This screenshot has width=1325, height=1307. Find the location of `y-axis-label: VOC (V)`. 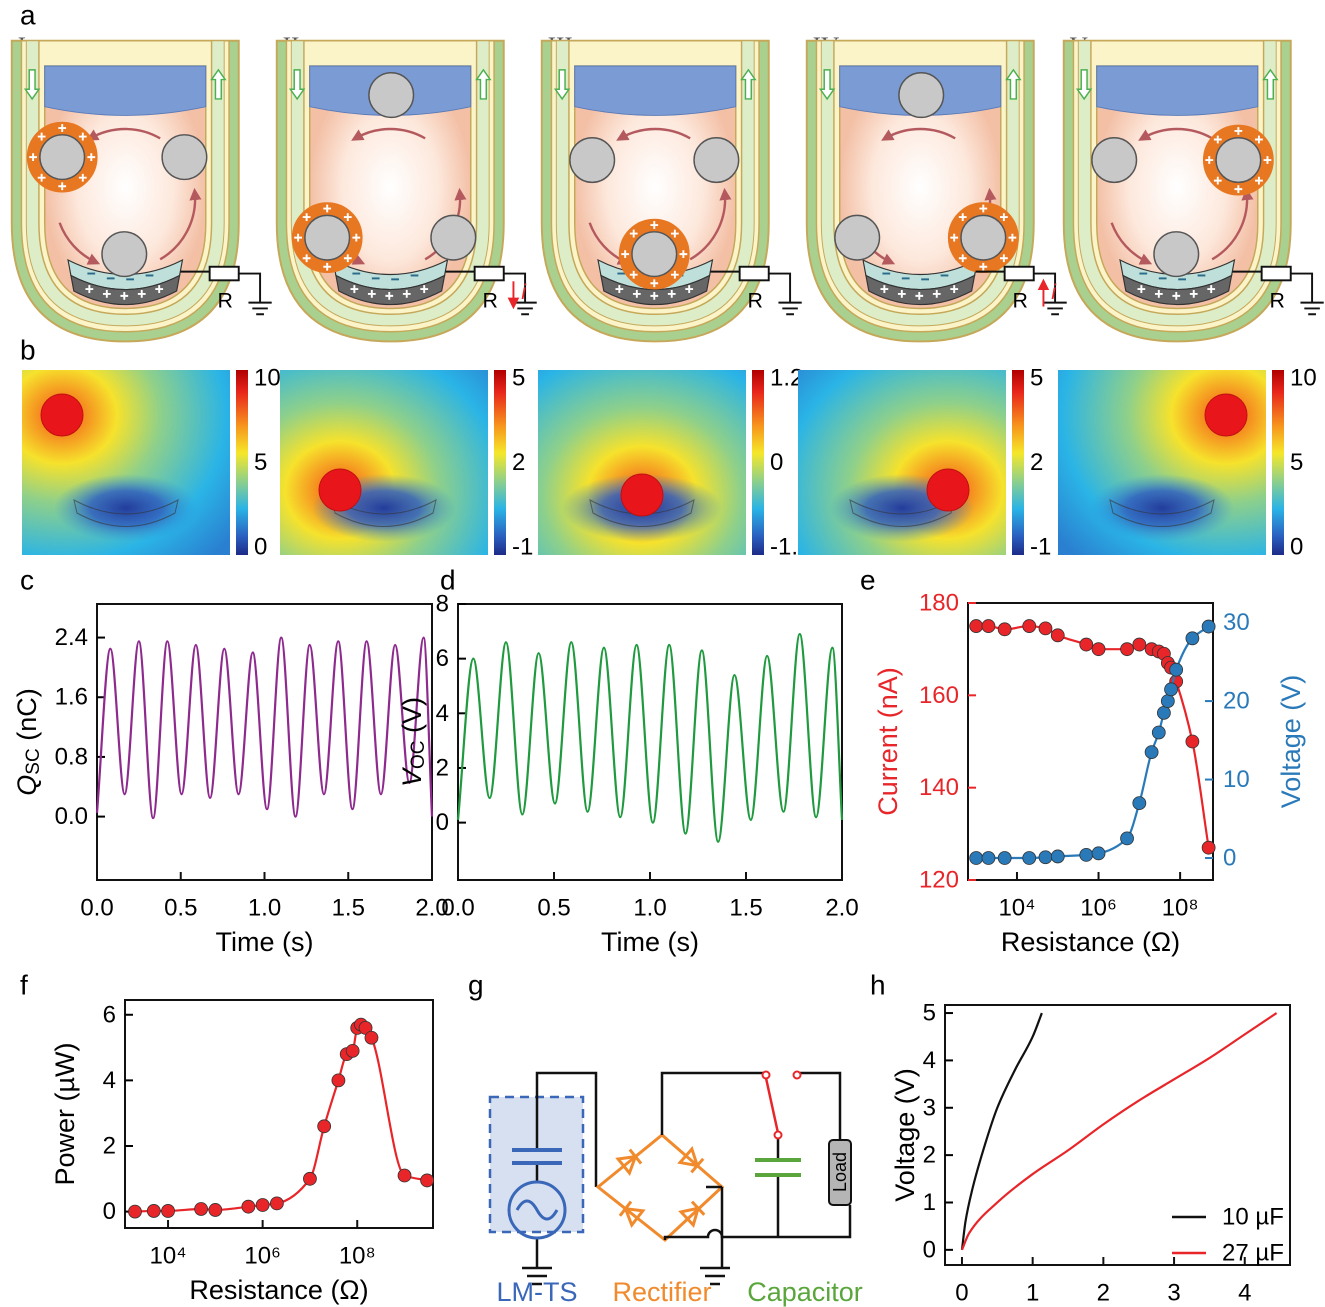

y-axis-label: VOC (V) is located at coordinates (413, 742).